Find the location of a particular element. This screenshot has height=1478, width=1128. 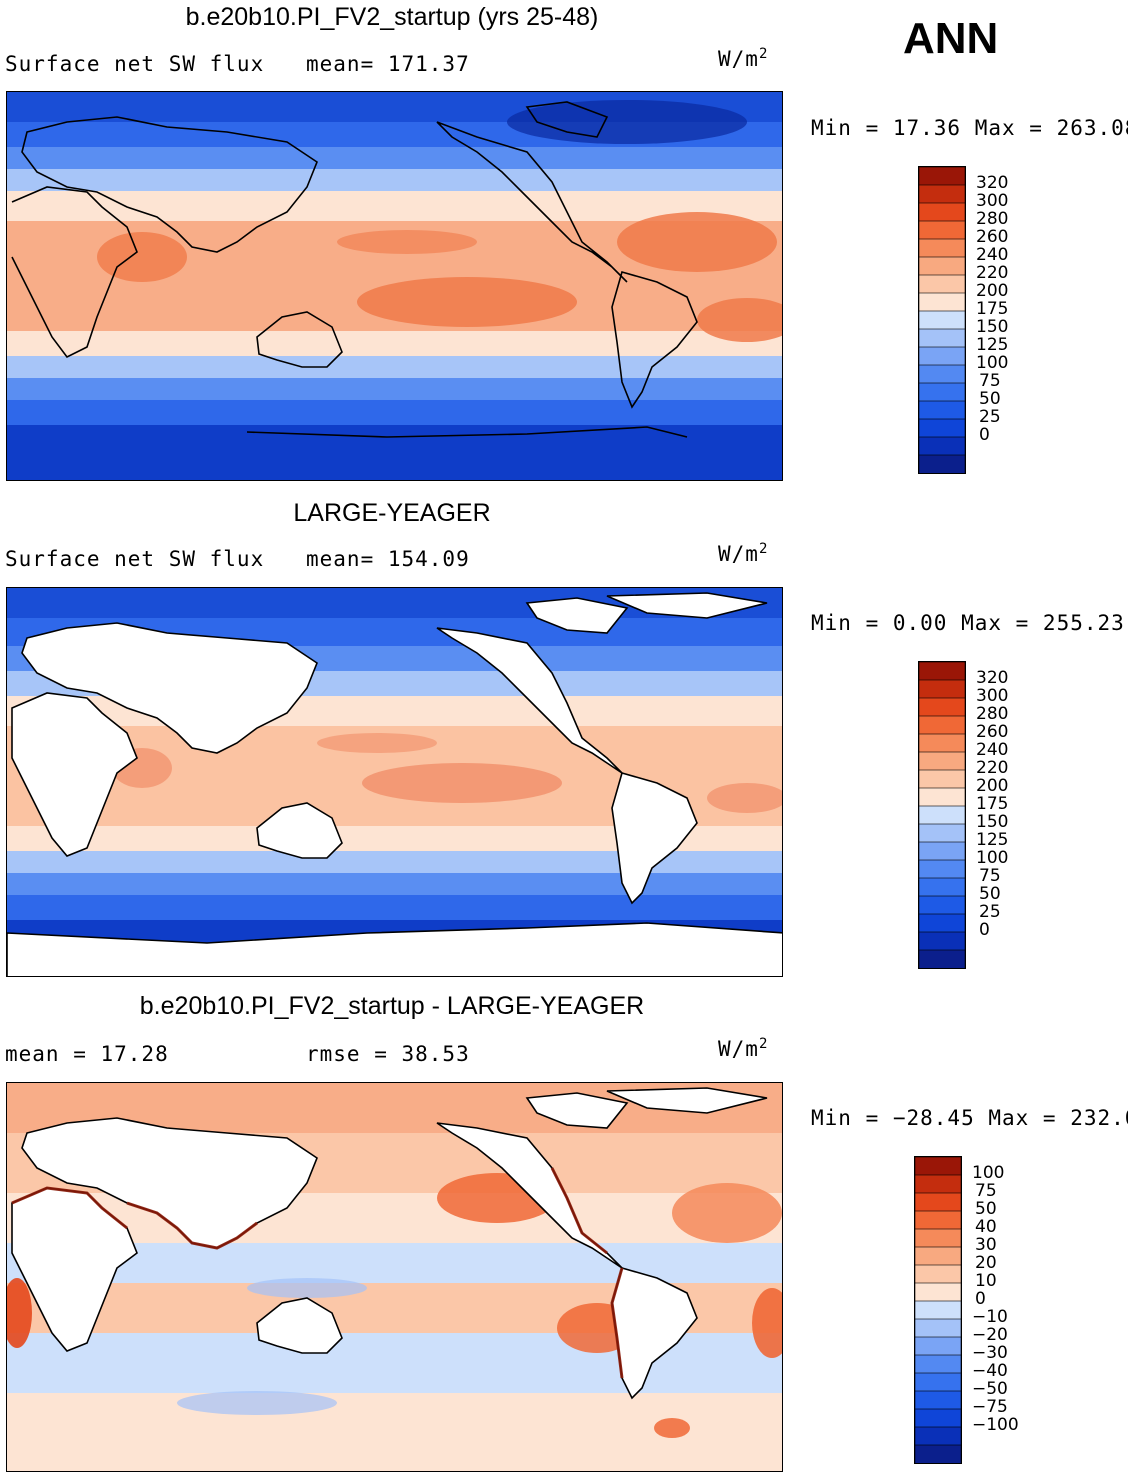

panel-3-units: W/m2 is located at coordinates (743, 1048).